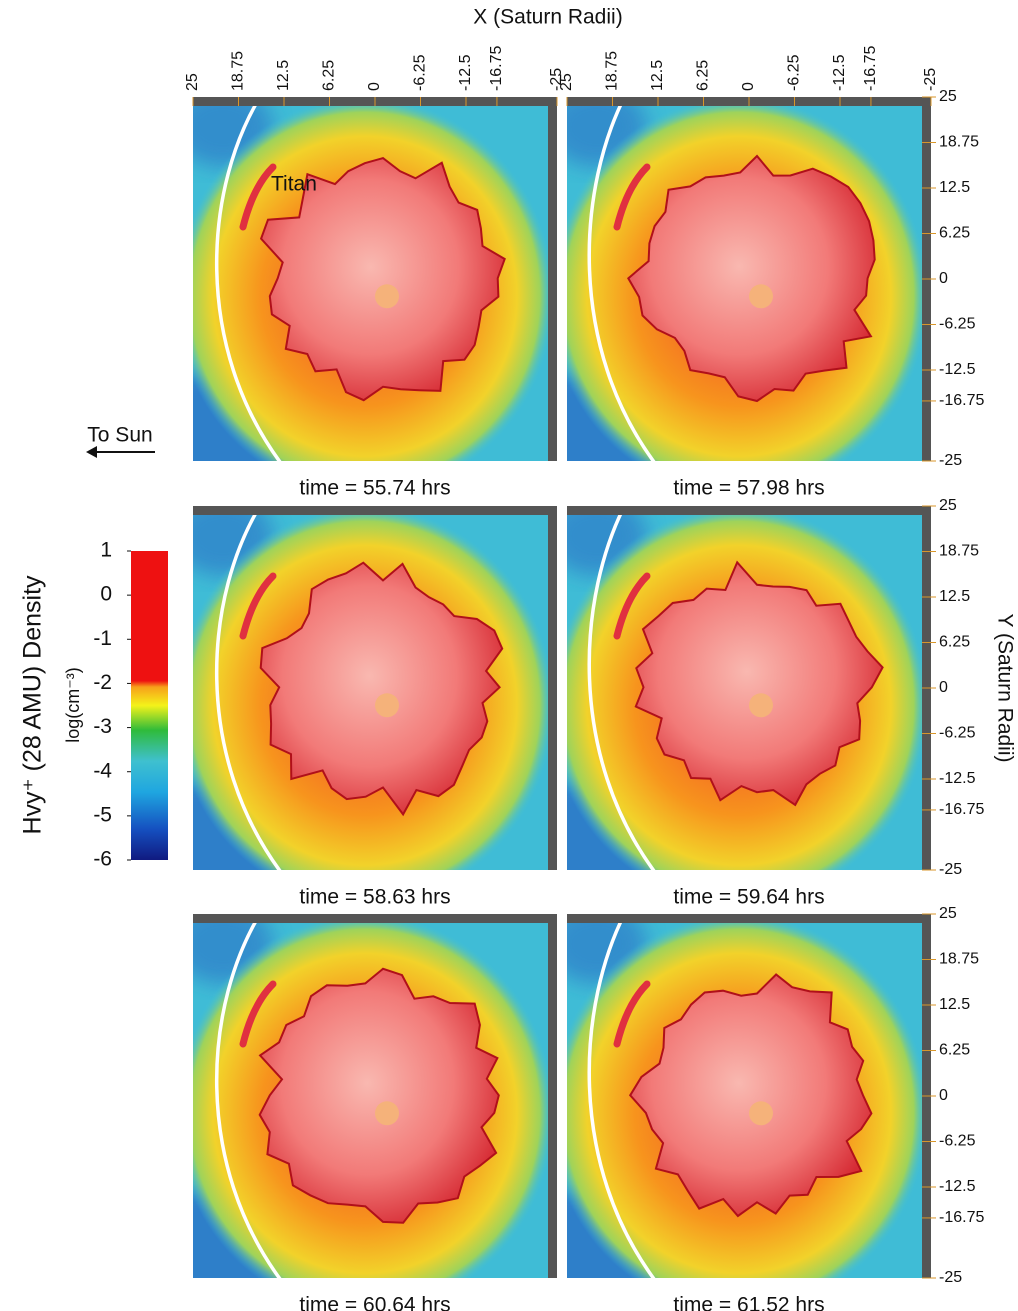 This screenshot has width=1018, height=1311. I want to click on panel-title: time = 57.98 hrs, so click(748, 488).